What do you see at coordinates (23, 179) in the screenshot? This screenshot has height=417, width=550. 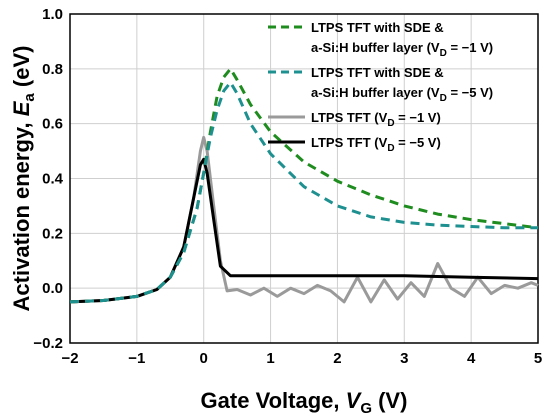 I see `y-axis-title: Activation energy, Ea (eV)` at bounding box center [23, 179].